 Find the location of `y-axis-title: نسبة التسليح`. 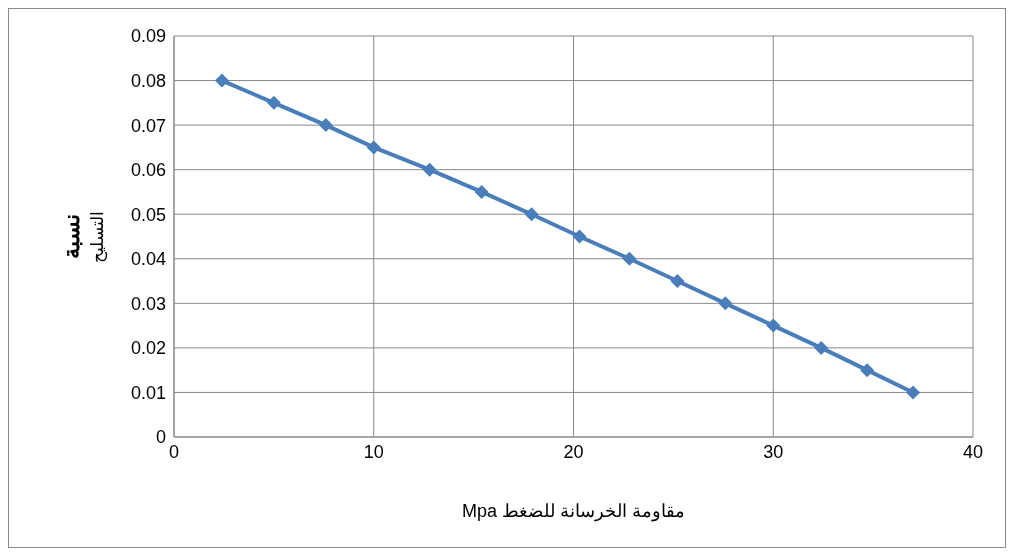

y-axis-title: نسبة التسليح is located at coordinates (83, 236).